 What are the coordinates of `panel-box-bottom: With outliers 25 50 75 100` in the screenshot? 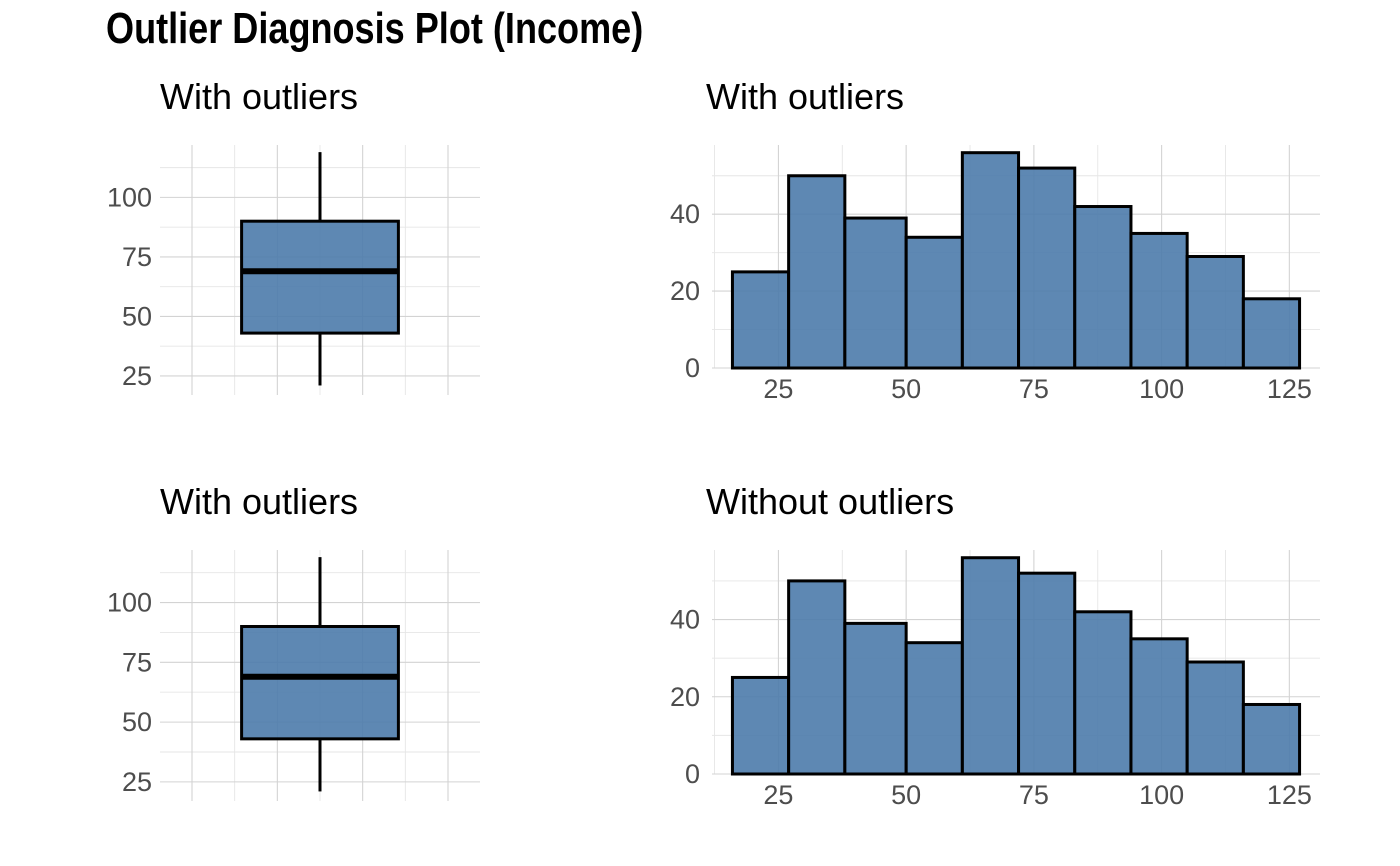 It's located at (293, 641).